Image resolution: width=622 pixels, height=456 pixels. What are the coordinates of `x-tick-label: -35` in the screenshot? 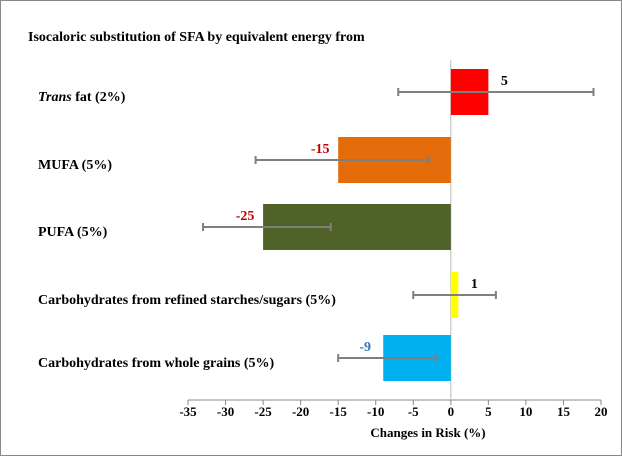 It's located at (188, 411).